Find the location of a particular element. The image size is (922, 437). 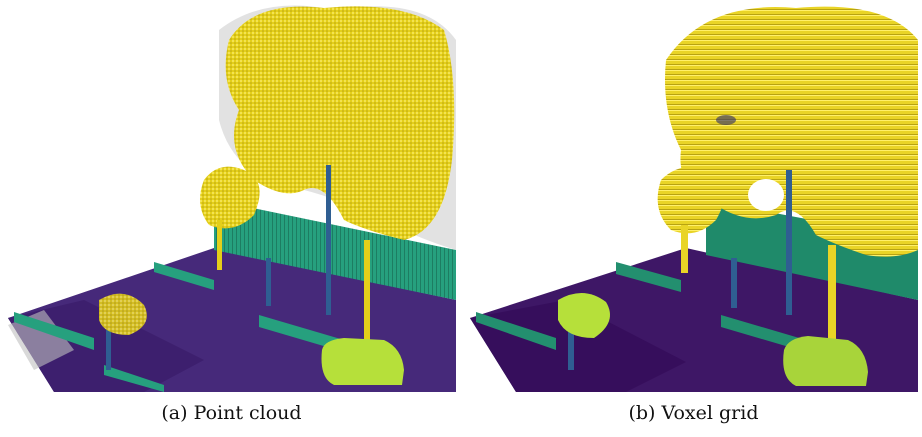

caption-point-cloud: (a) Point cloud is located at coordinates (231, 413).